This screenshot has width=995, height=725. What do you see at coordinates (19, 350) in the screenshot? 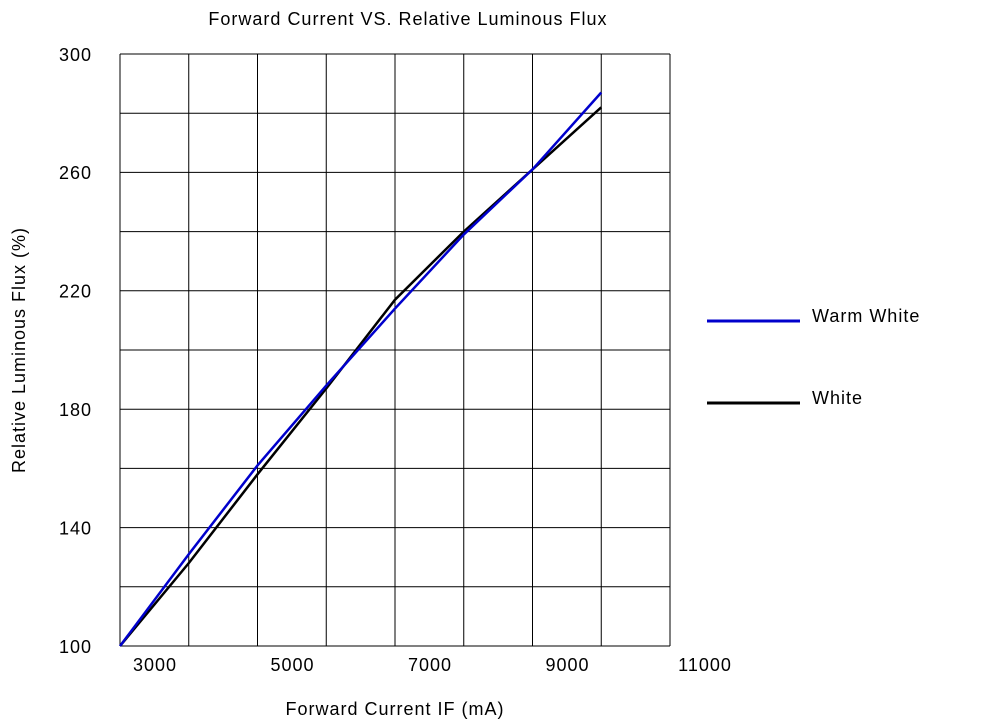
I see `y-axis-label: Relative Luminous Flux (%)` at bounding box center [19, 350].